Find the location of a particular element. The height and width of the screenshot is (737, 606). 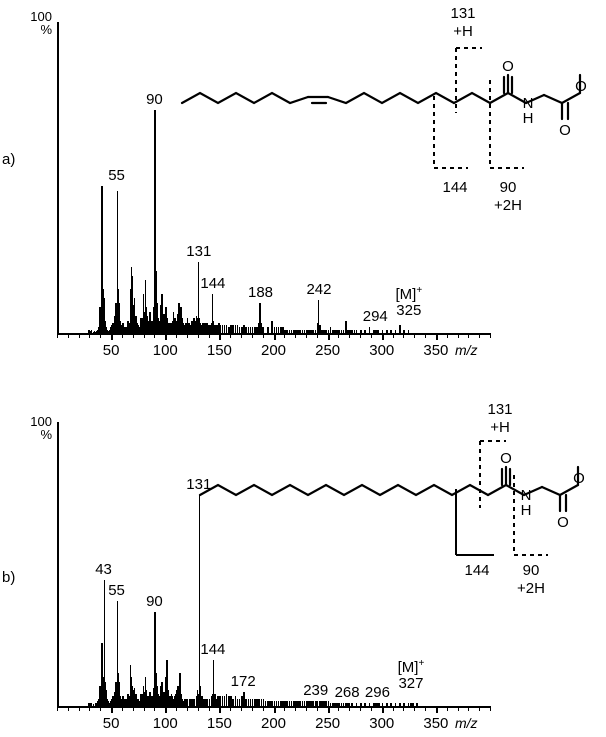

amide-n-label: N is located at coordinates (526, 495).